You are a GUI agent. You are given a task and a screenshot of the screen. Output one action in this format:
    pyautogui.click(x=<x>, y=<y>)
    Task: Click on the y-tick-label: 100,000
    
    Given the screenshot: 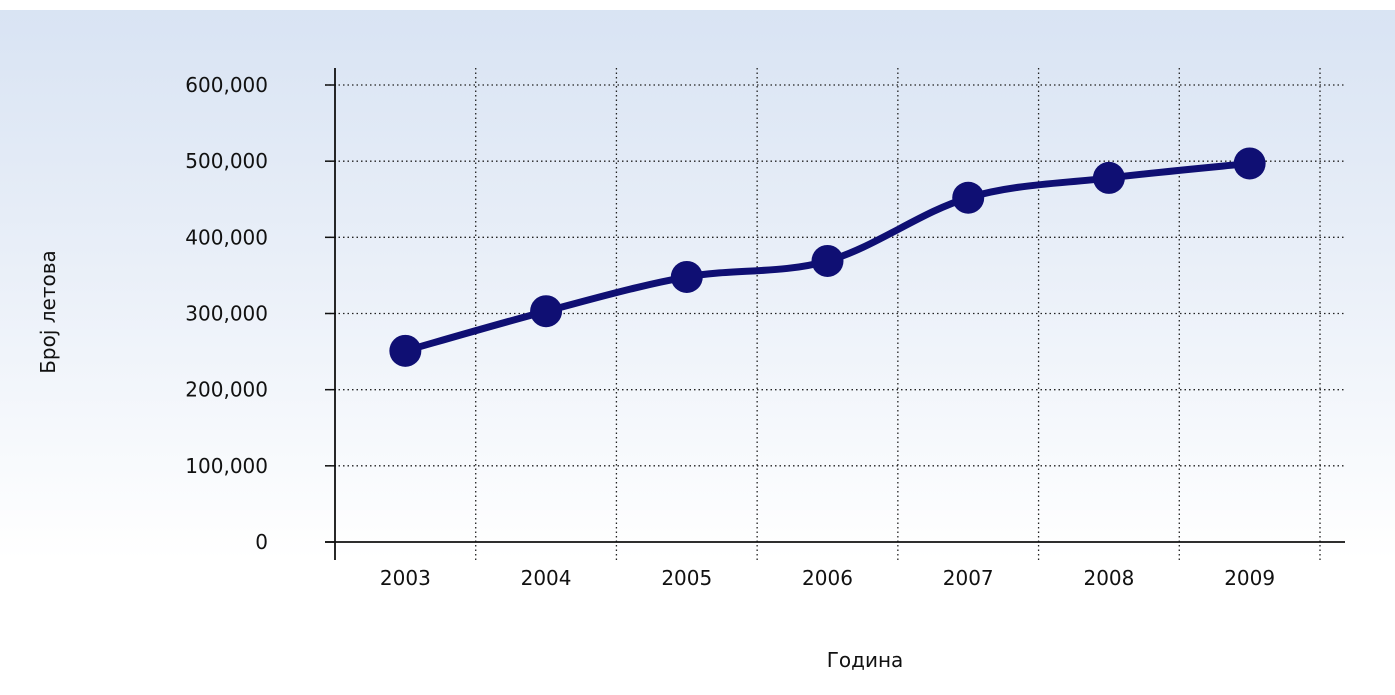 What is the action you would take?
    pyautogui.click(x=226, y=466)
    